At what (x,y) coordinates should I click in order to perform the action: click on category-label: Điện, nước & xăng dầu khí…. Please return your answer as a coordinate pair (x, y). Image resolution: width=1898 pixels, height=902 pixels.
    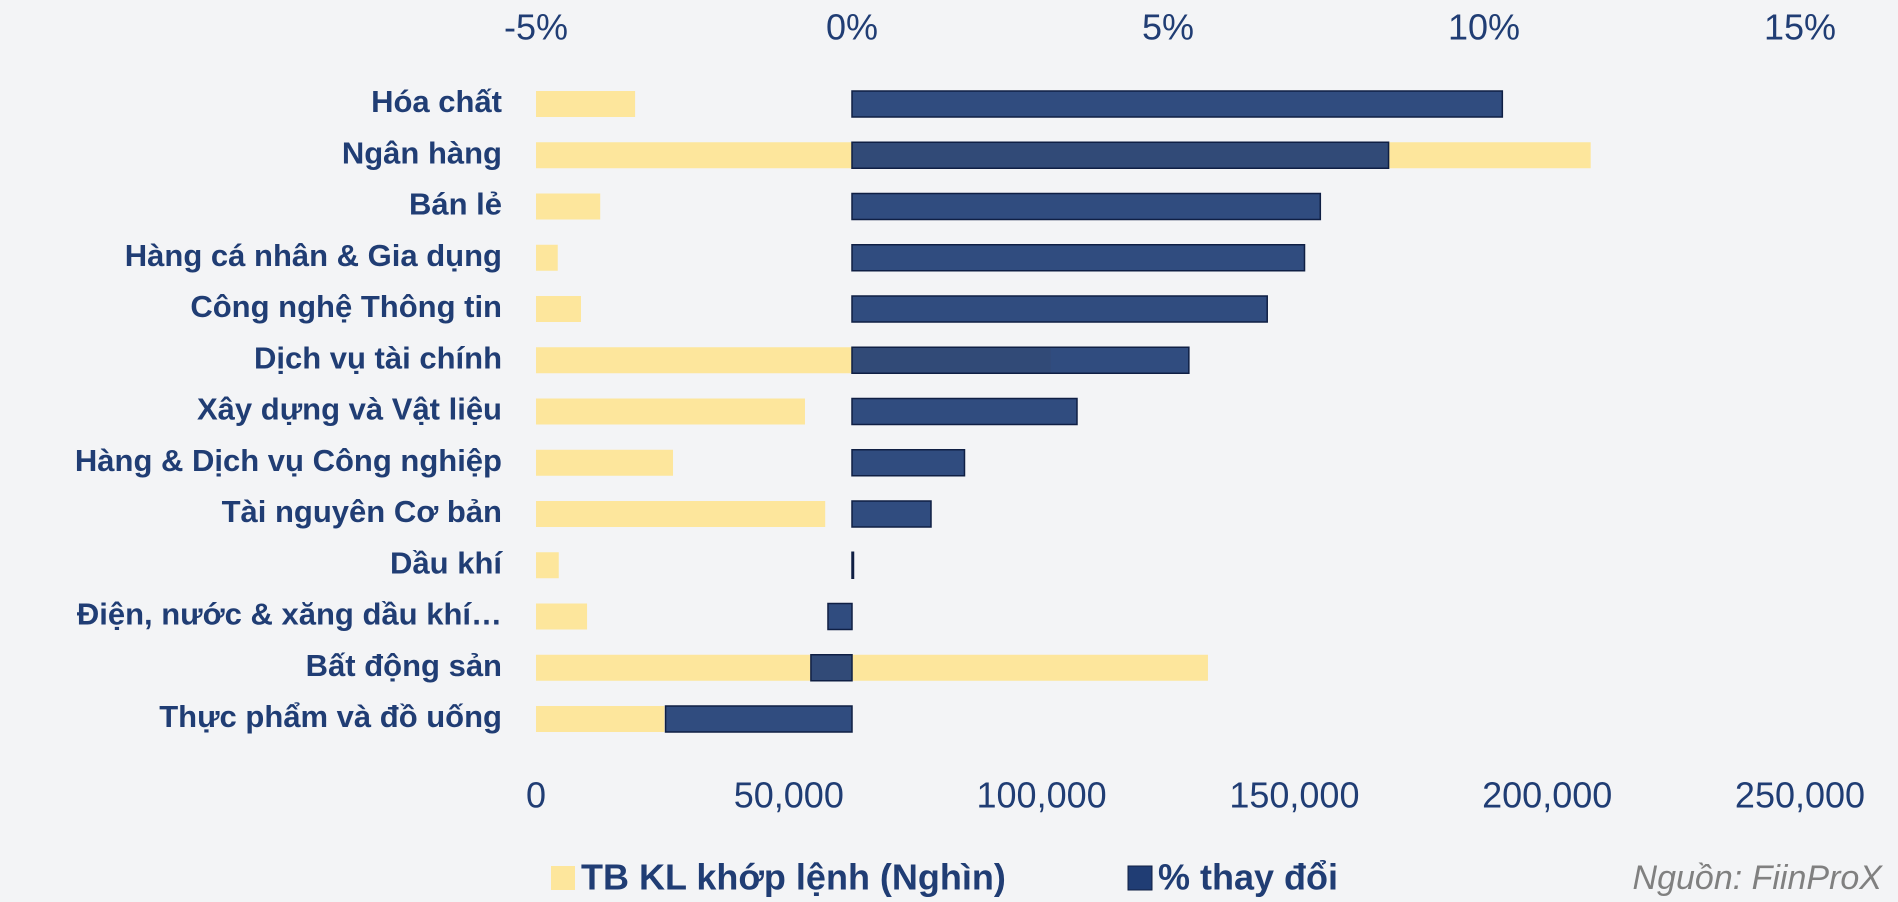
    Looking at the image, I should click on (289, 614).